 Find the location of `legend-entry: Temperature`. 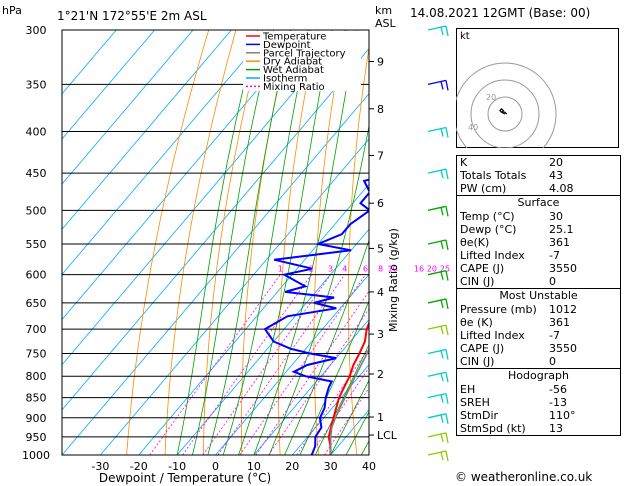

legend-entry: Temperature is located at coordinates (294, 37).